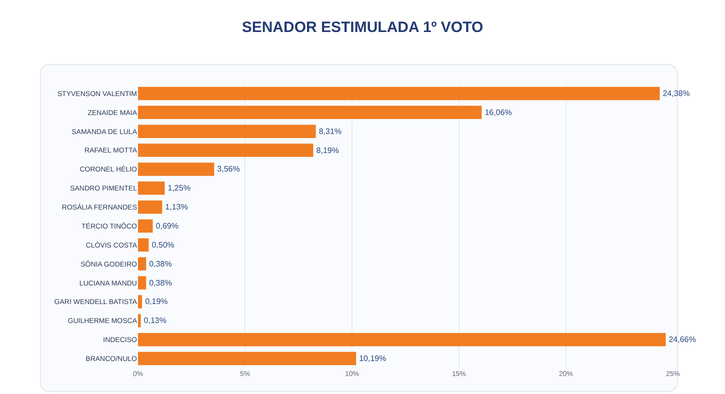 This screenshot has height=394, width=725. Describe the element at coordinates (372, 359) in the screenshot. I see `data-label: 10,19%` at that location.